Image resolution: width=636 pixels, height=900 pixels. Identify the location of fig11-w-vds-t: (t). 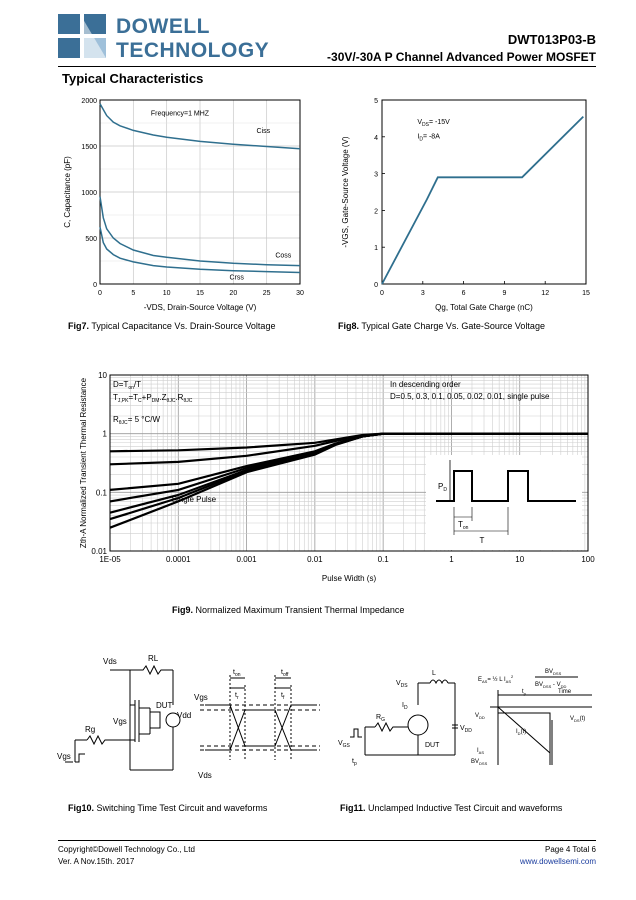
(583, 719).